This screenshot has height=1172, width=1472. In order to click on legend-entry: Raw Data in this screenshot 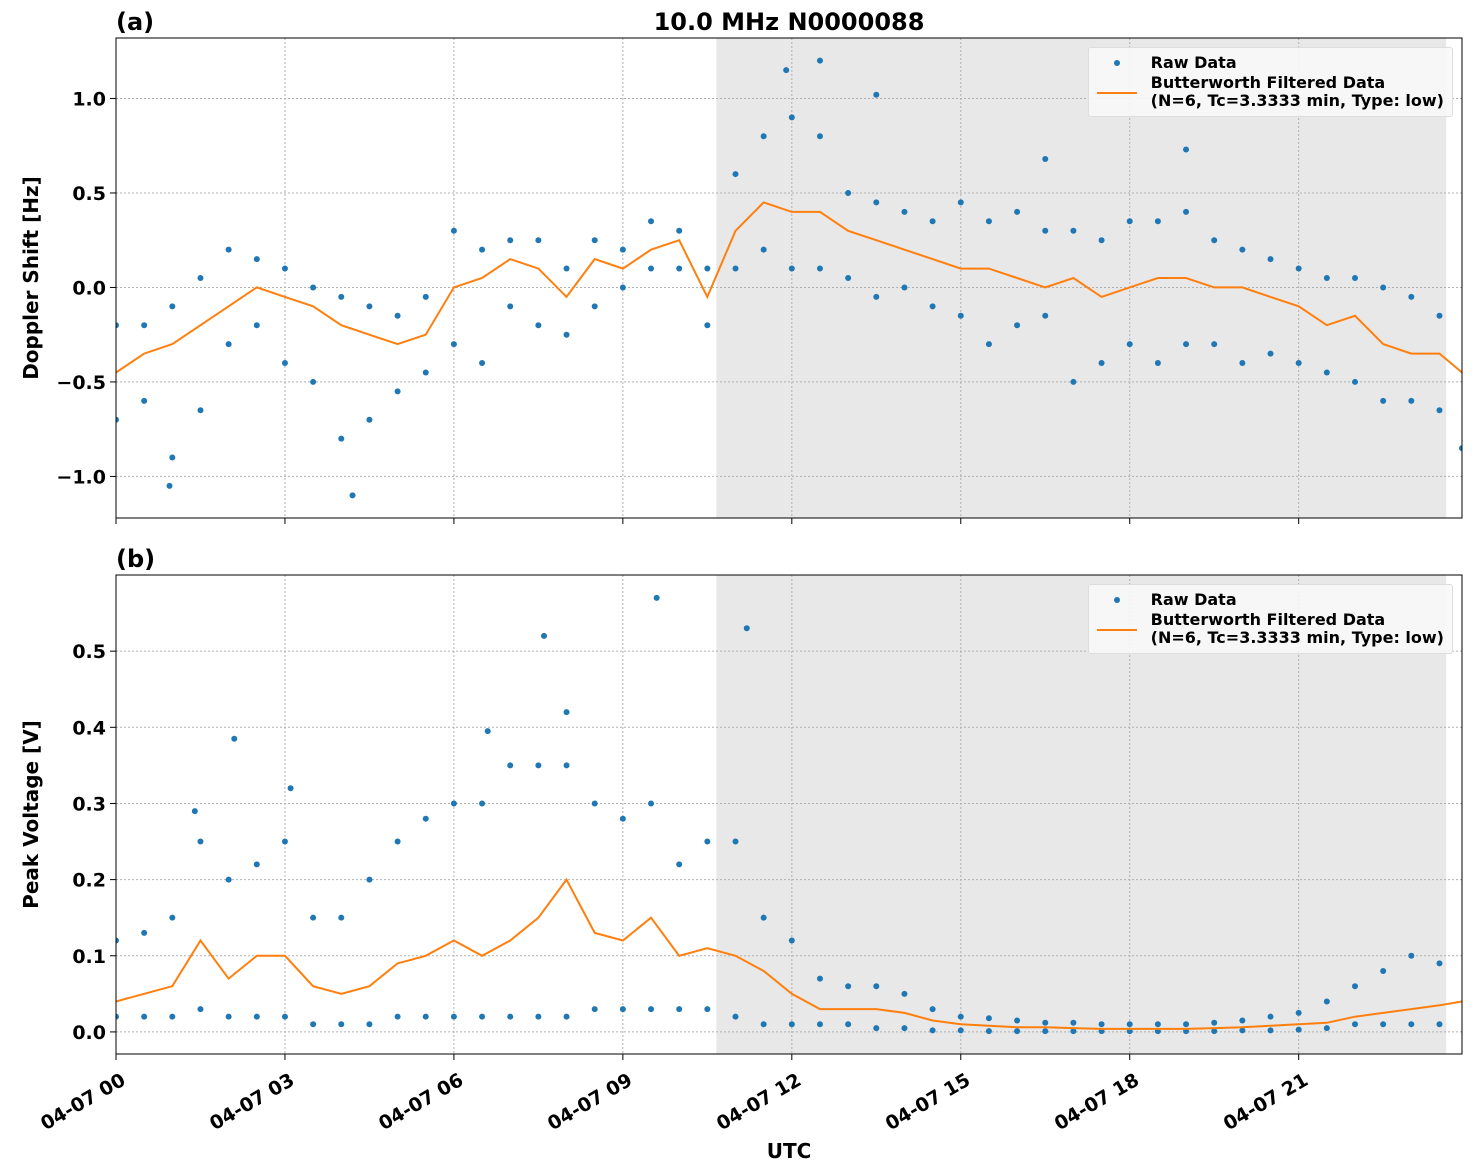, I will do `click(1270, 600)`.